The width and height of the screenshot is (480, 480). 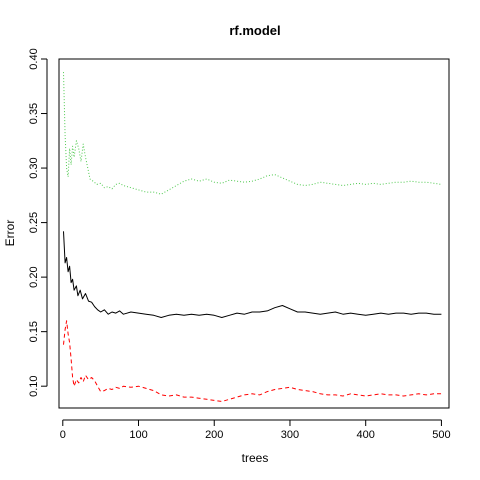 I want to click on y-tick-label: 0.30, so click(x=34, y=167).